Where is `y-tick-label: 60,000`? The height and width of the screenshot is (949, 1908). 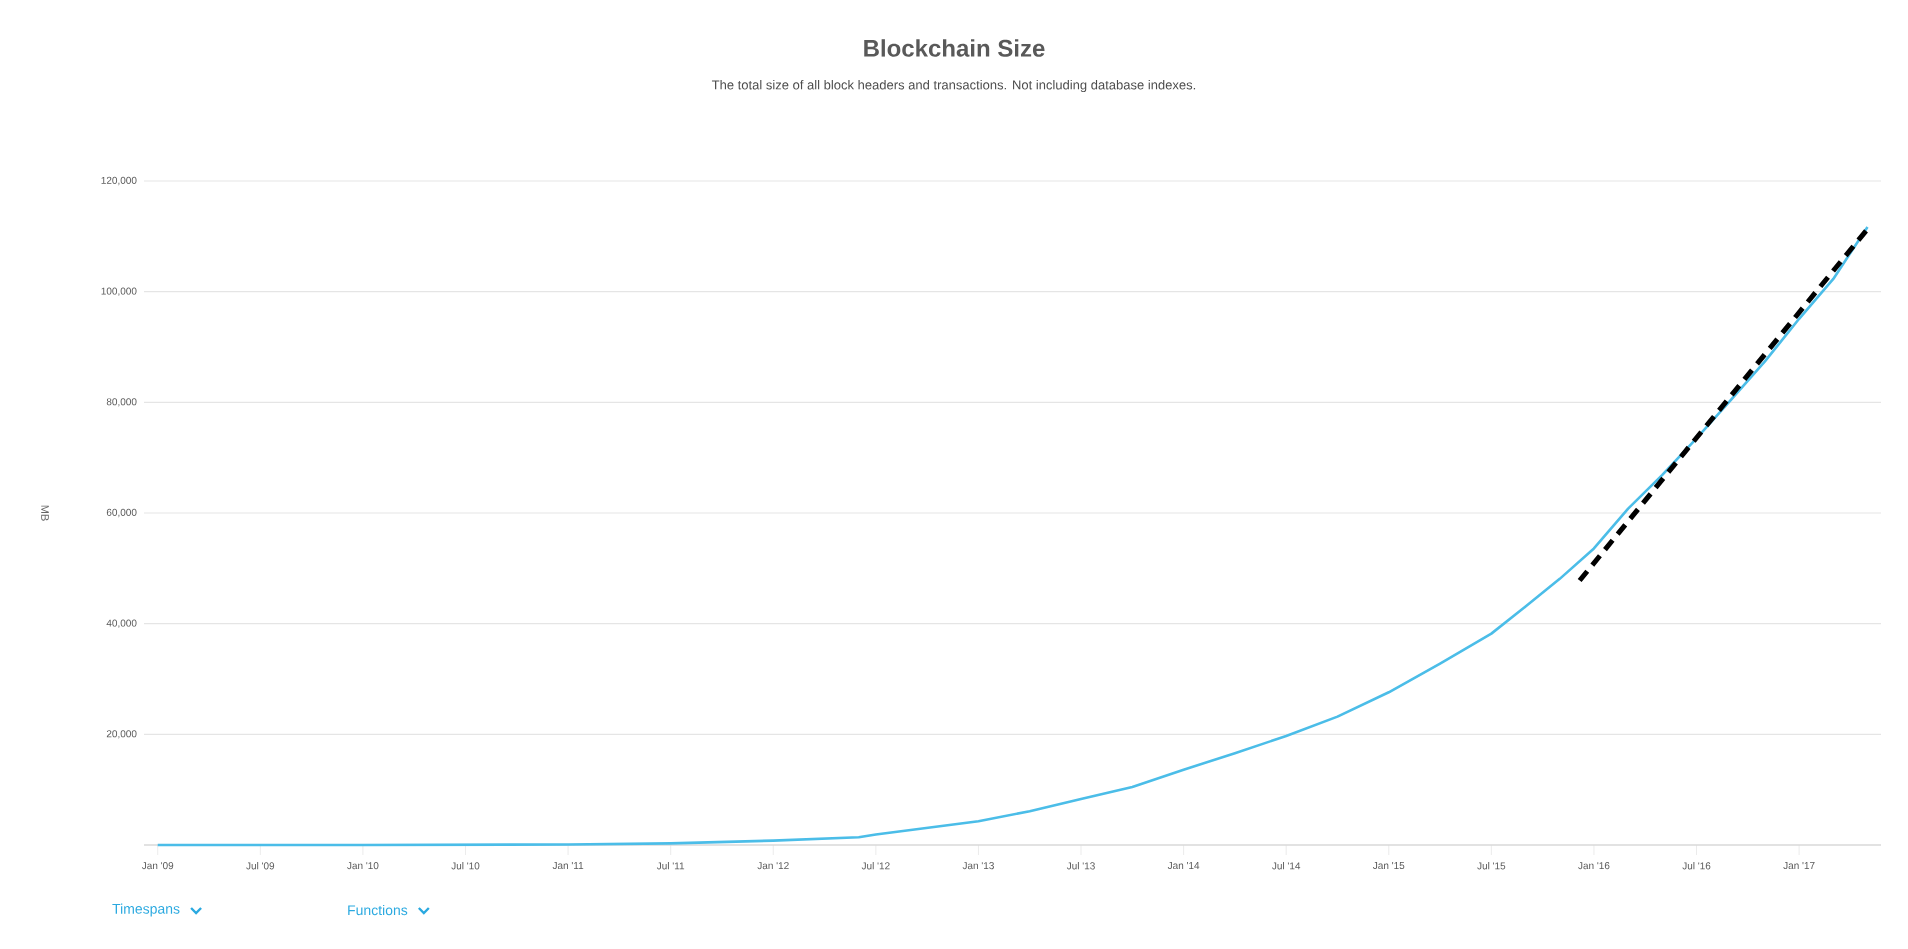
y-tick-label: 60,000 is located at coordinates (121, 513).